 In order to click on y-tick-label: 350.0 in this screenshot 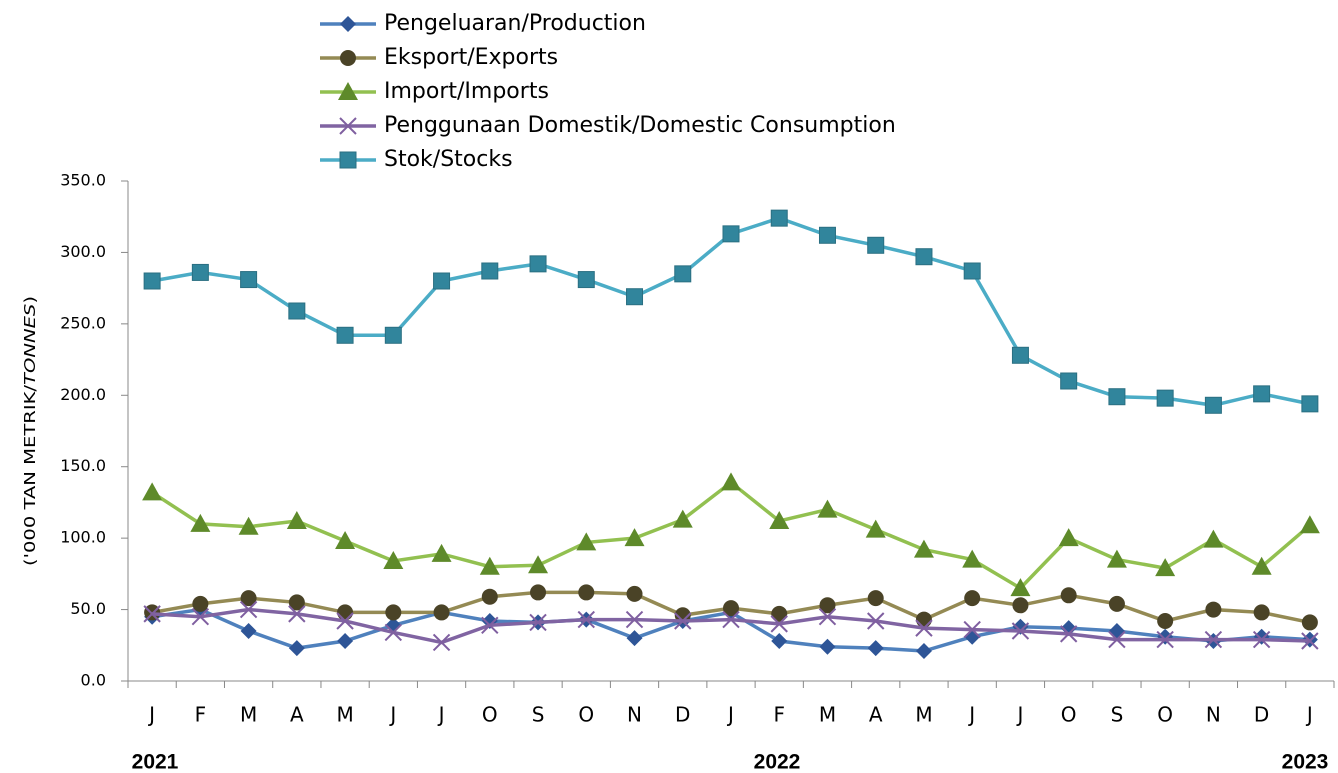, I will do `click(83, 180)`.